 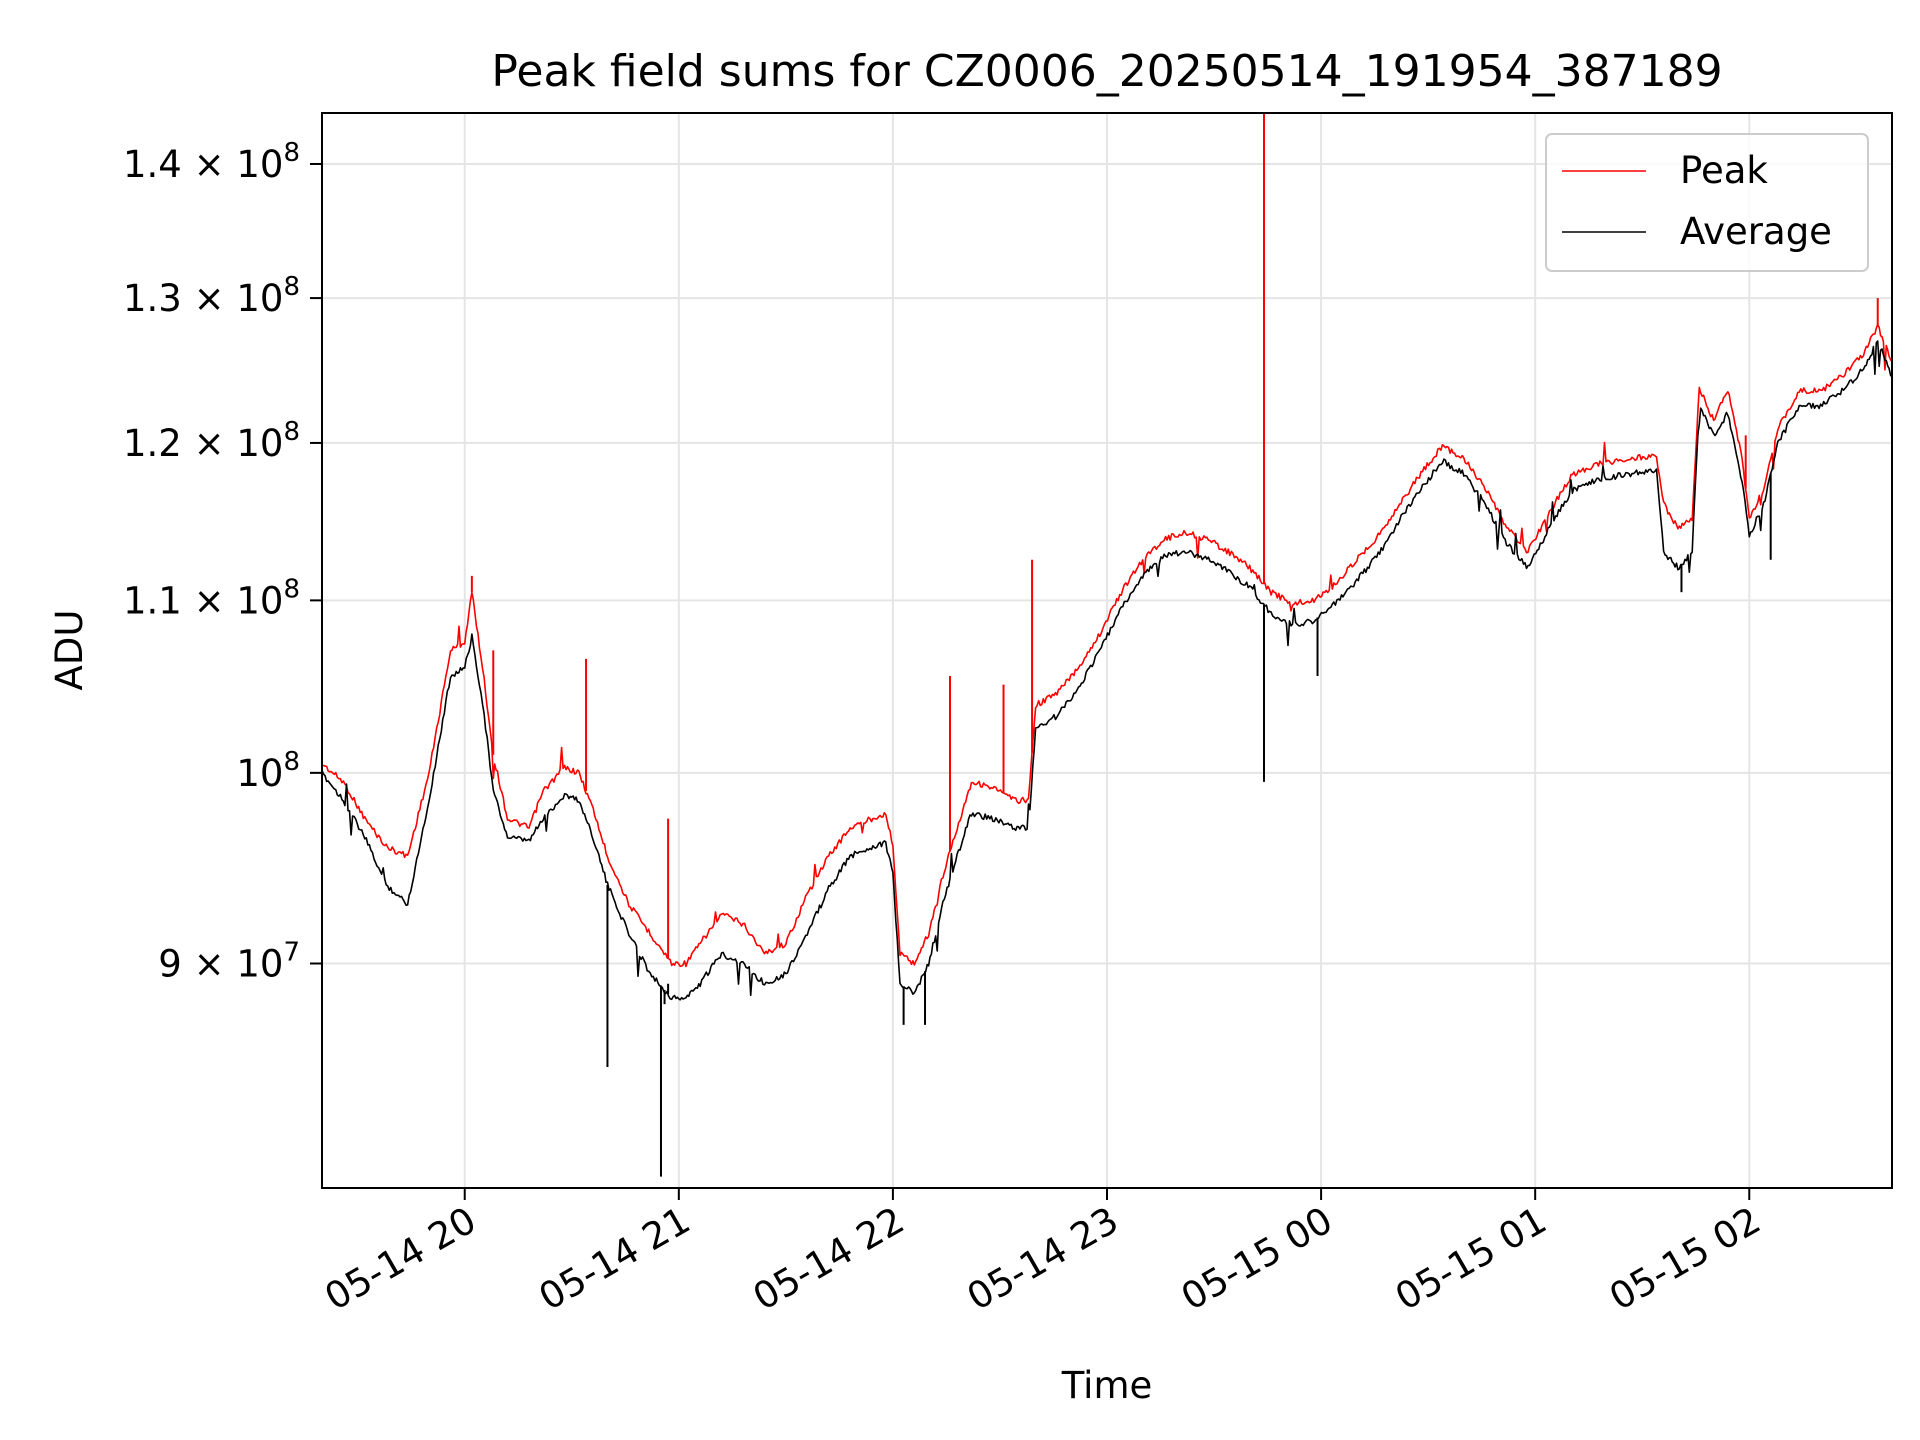 What do you see at coordinates (211, 598) in the screenshot?
I see `y-tick-label: 1.1 × 108` at bounding box center [211, 598].